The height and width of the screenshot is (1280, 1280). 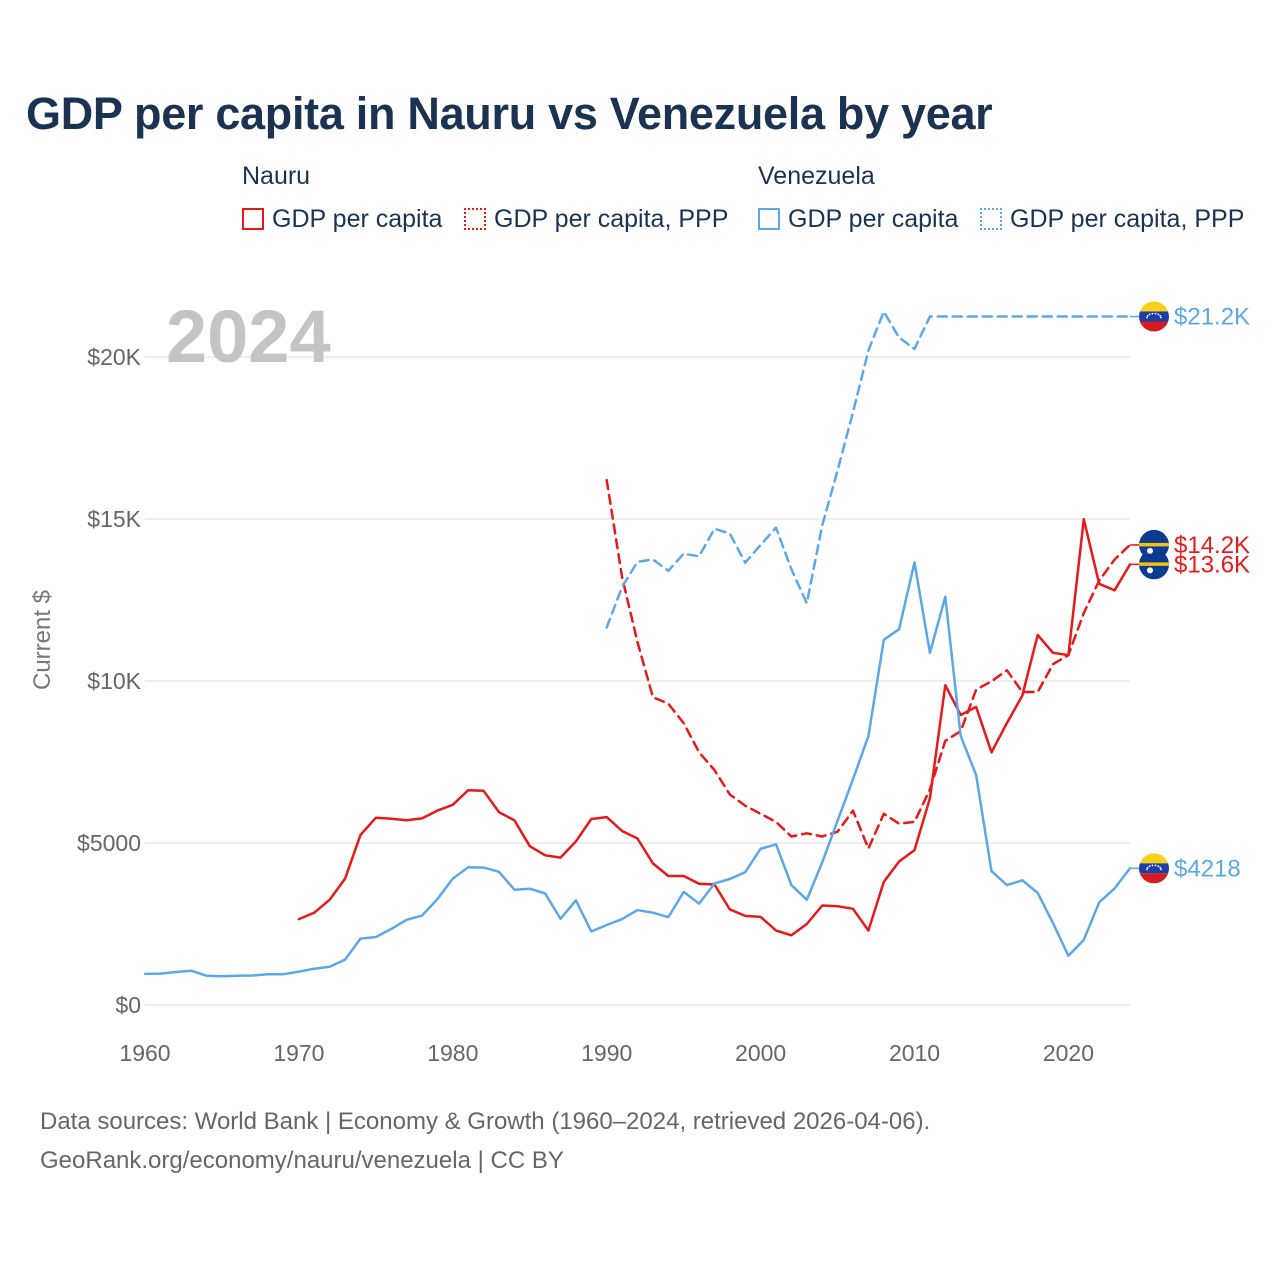 I want to click on y-tick-label: $20K, so click(x=114, y=357).